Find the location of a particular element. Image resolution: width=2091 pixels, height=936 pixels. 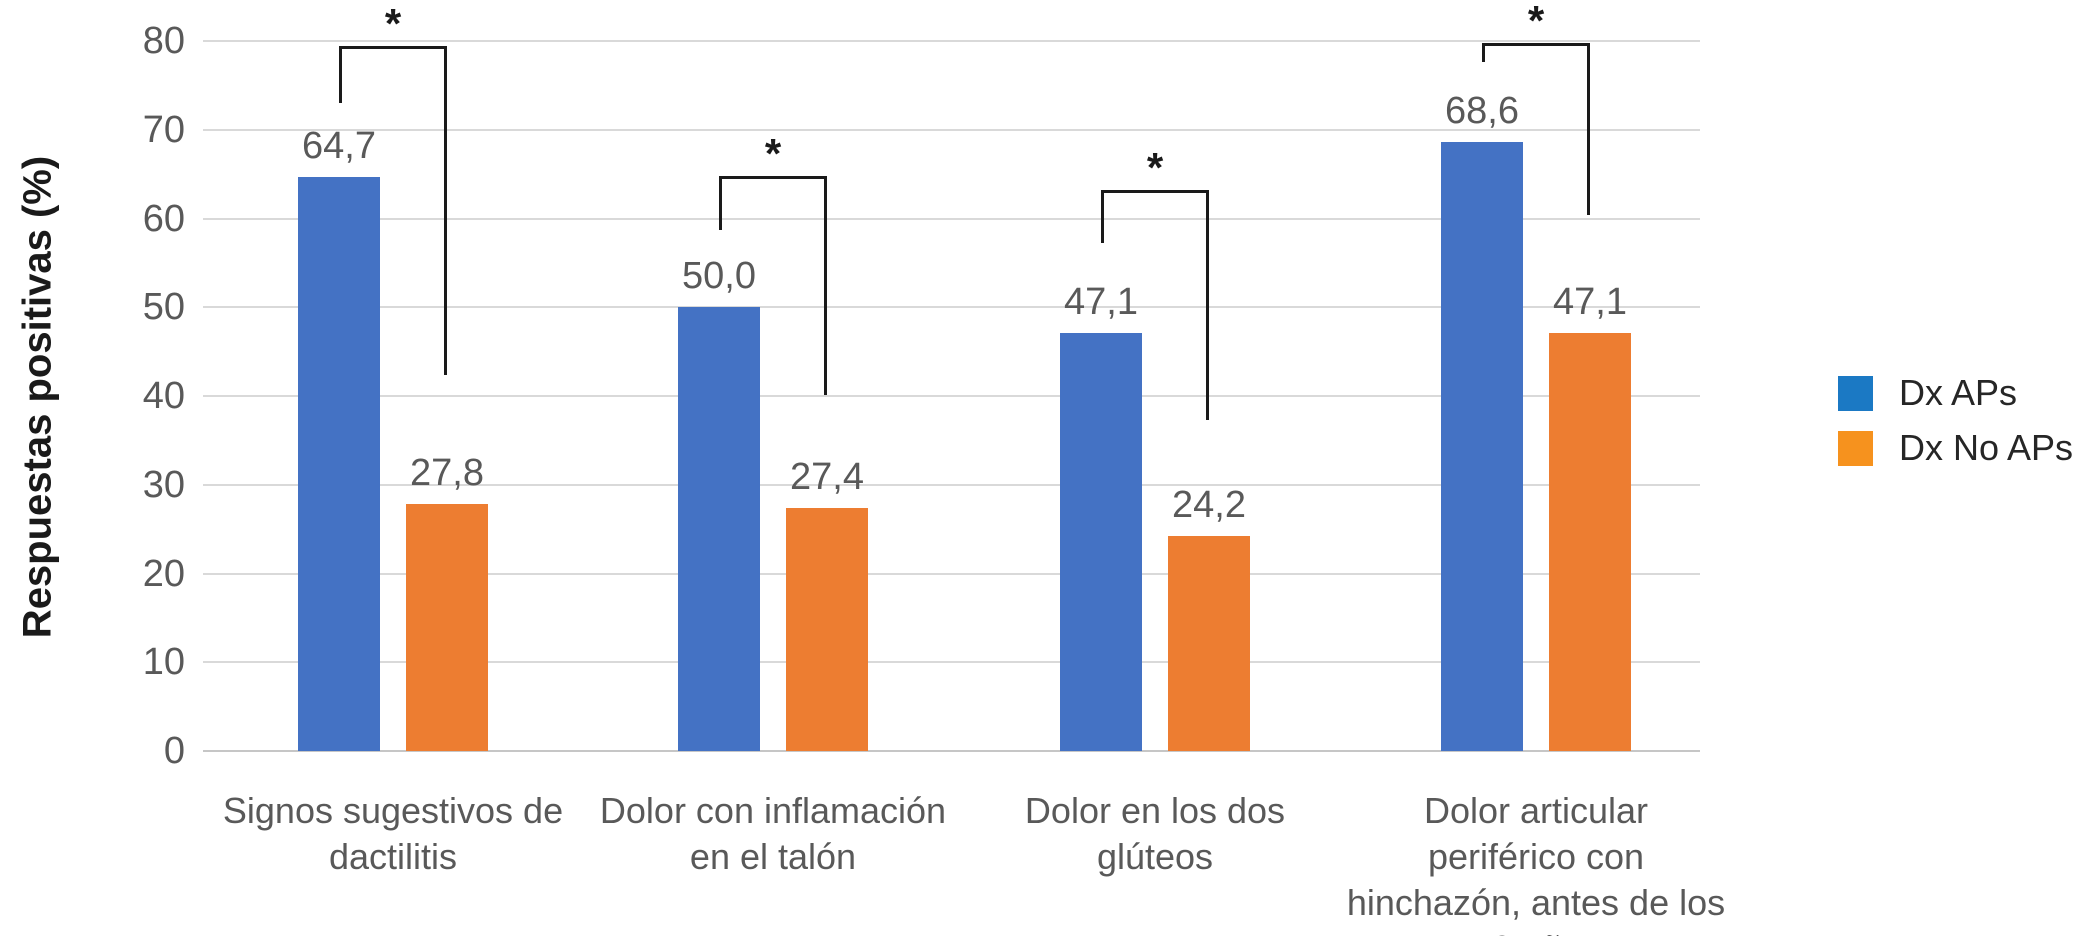

bar-value-label: 50,0 is located at coordinates (719, 276).